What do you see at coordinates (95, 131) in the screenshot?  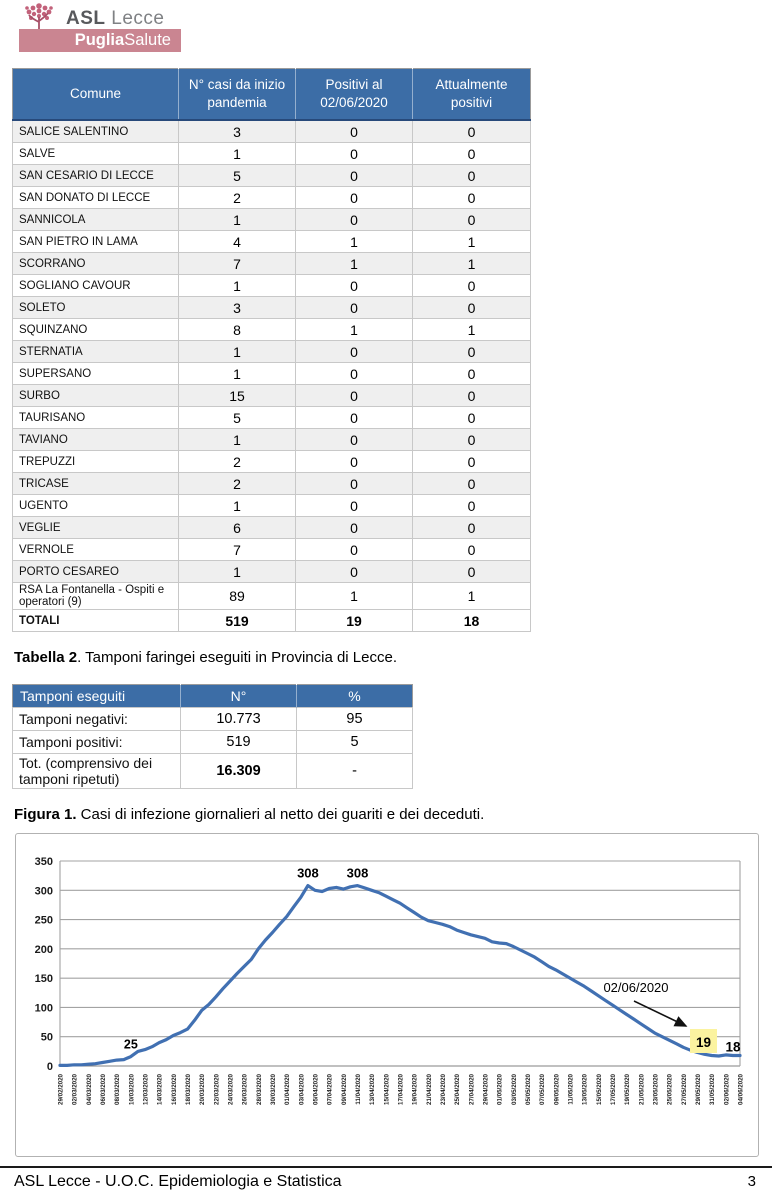 I see `row-label: SALICE SALENTINO` at bounding box center [95, 131].